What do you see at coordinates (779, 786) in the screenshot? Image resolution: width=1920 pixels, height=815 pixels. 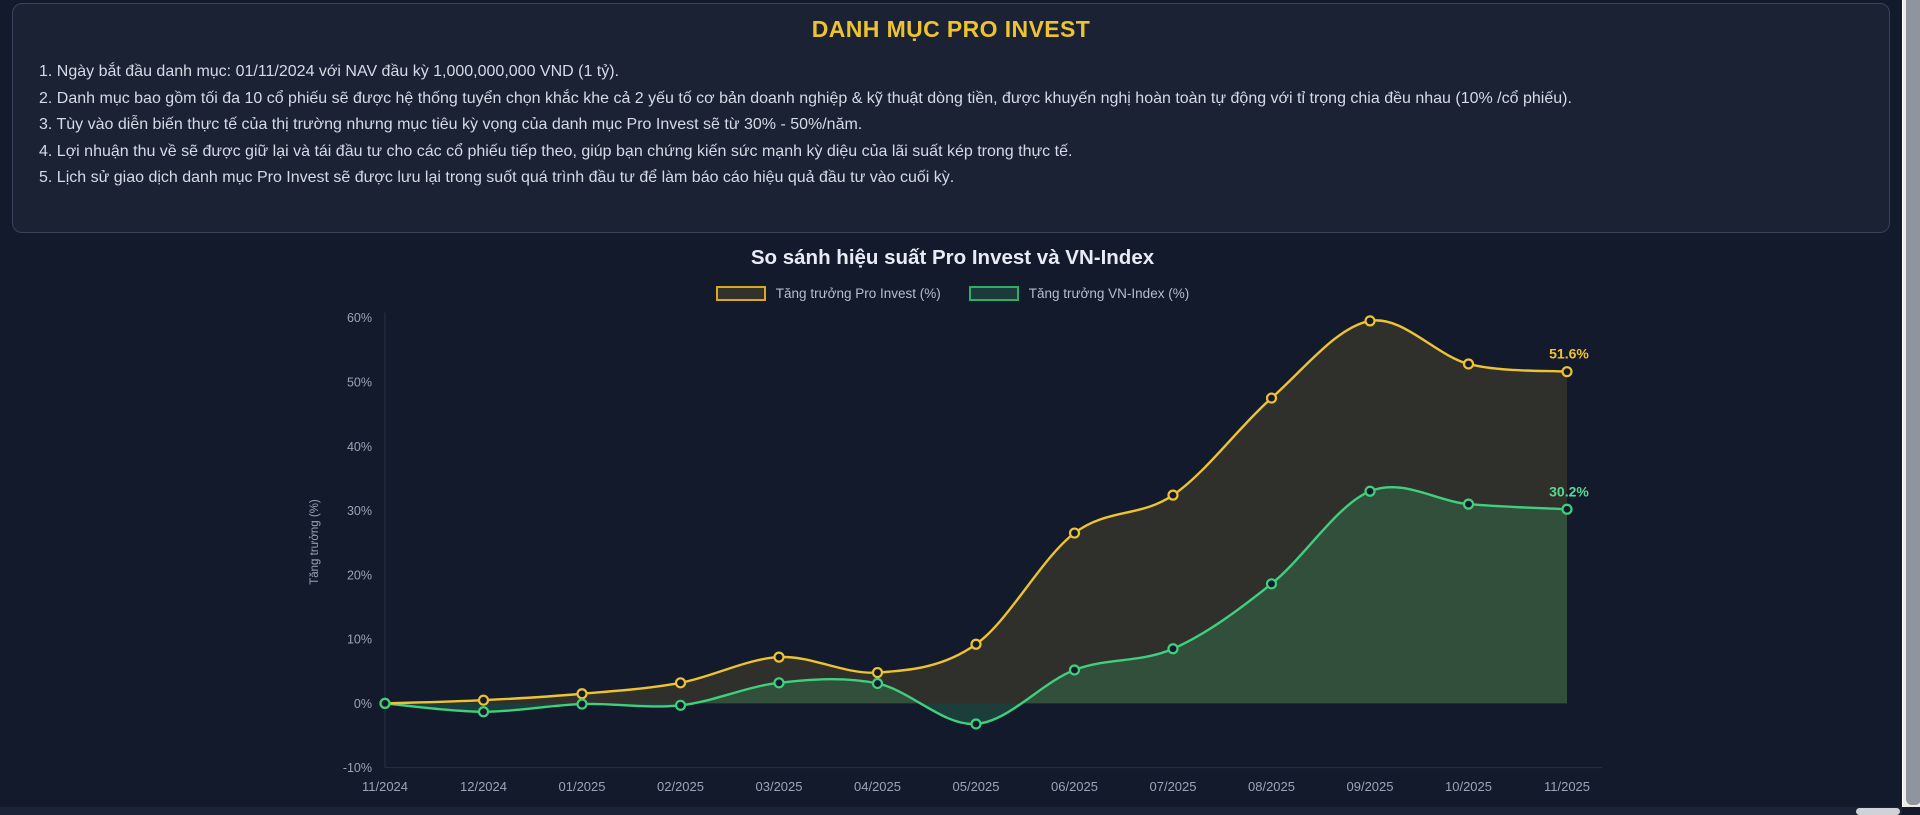 I see `svg-text: 03/2025` at bounding box center [779, 786].